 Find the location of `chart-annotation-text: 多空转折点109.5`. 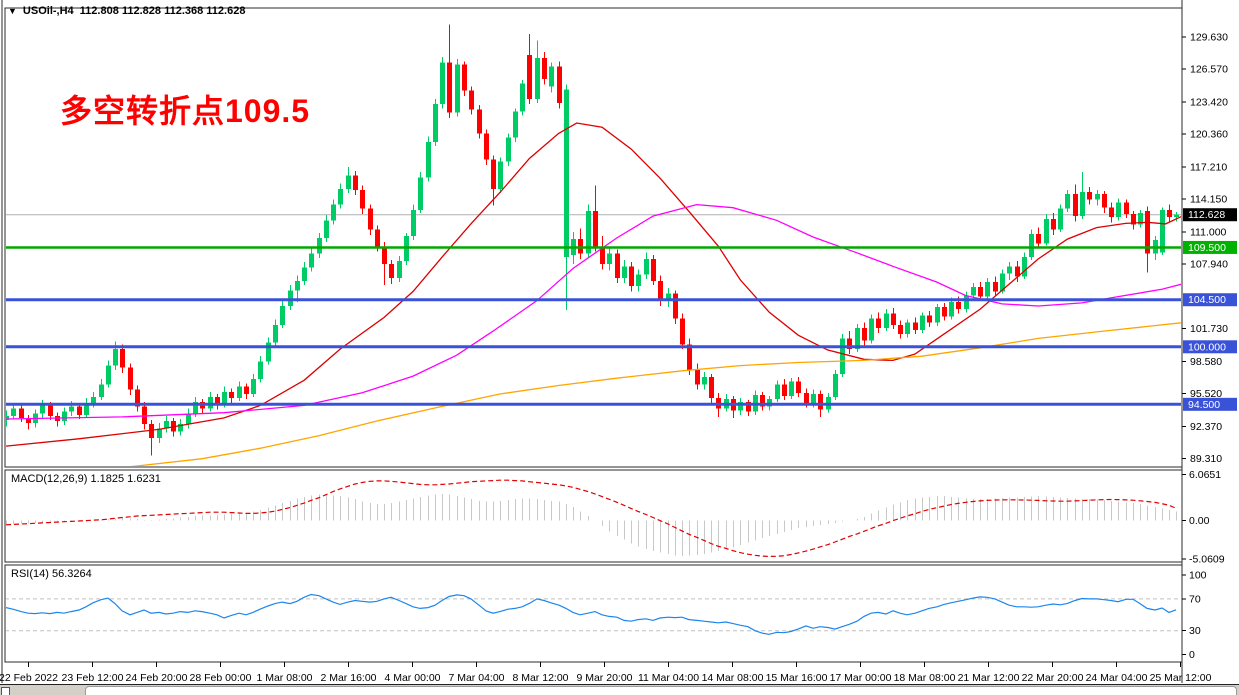

chart-annotation-text: 多空转折点109.5 is located at coordinates (185, 111).